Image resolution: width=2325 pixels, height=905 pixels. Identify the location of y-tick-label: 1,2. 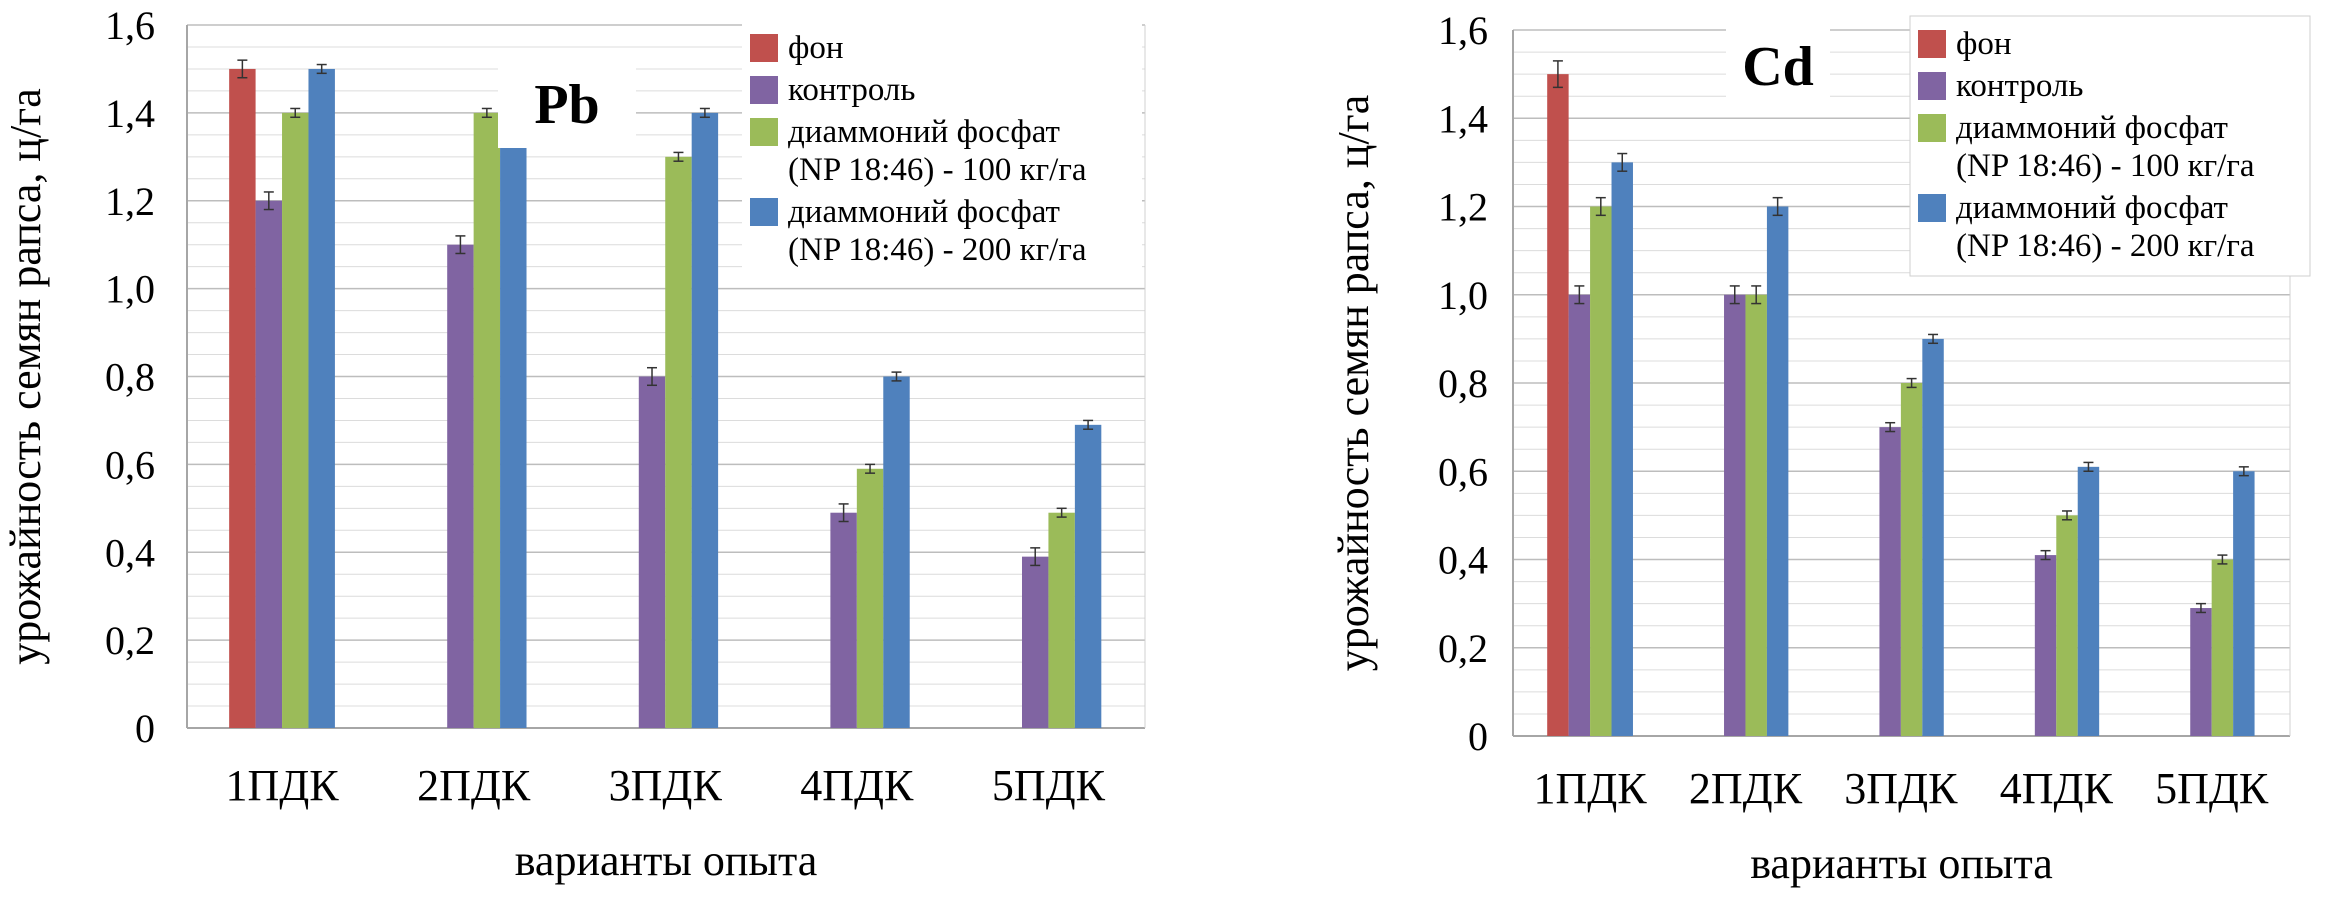
(130, 201).